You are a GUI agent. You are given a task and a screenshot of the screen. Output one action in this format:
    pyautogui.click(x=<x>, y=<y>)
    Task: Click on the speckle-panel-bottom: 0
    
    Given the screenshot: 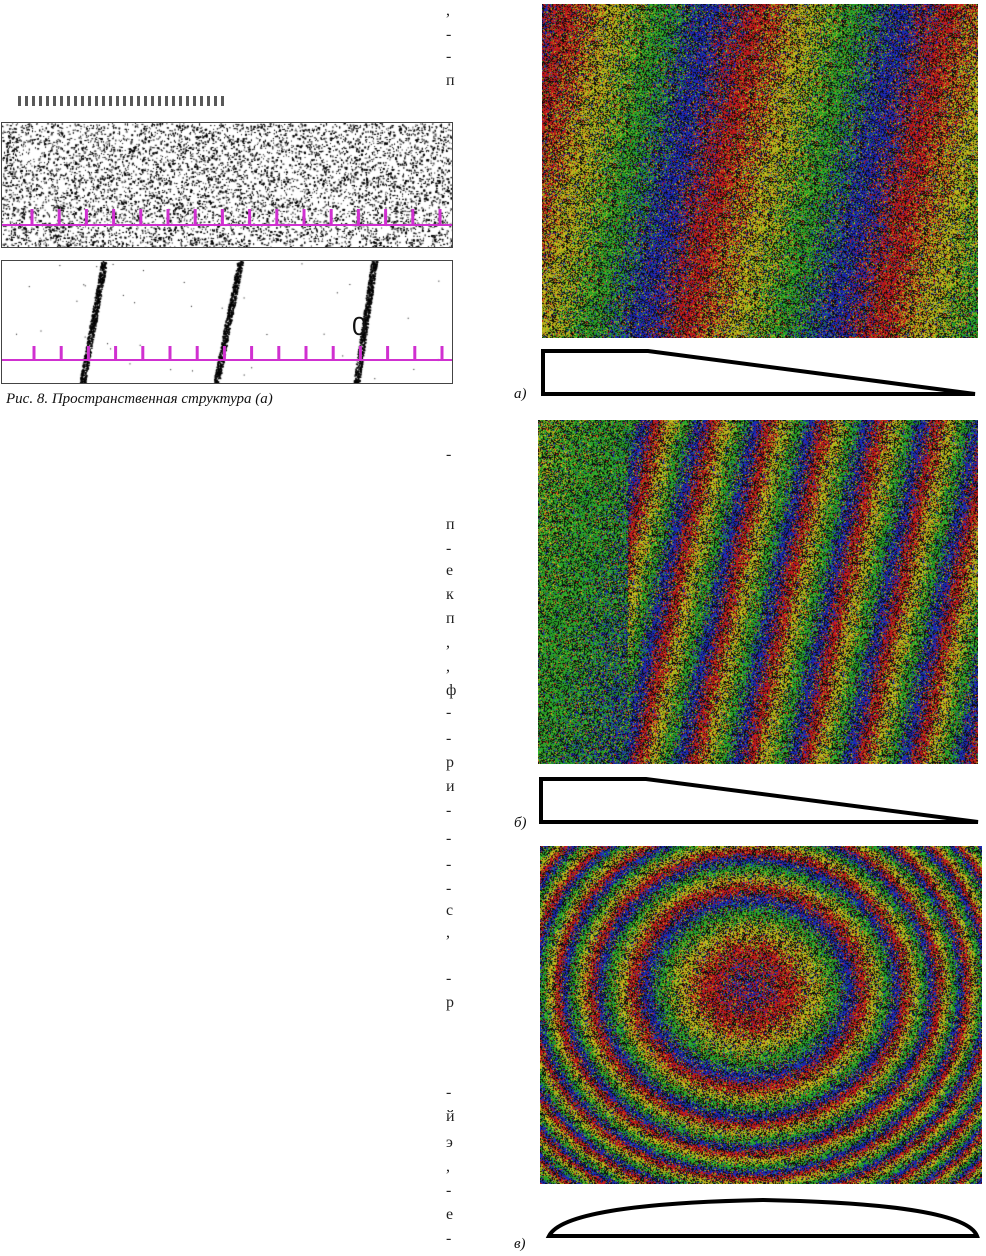 What is the action you would take?
    pyautogui.click(x=227, y=322)
    